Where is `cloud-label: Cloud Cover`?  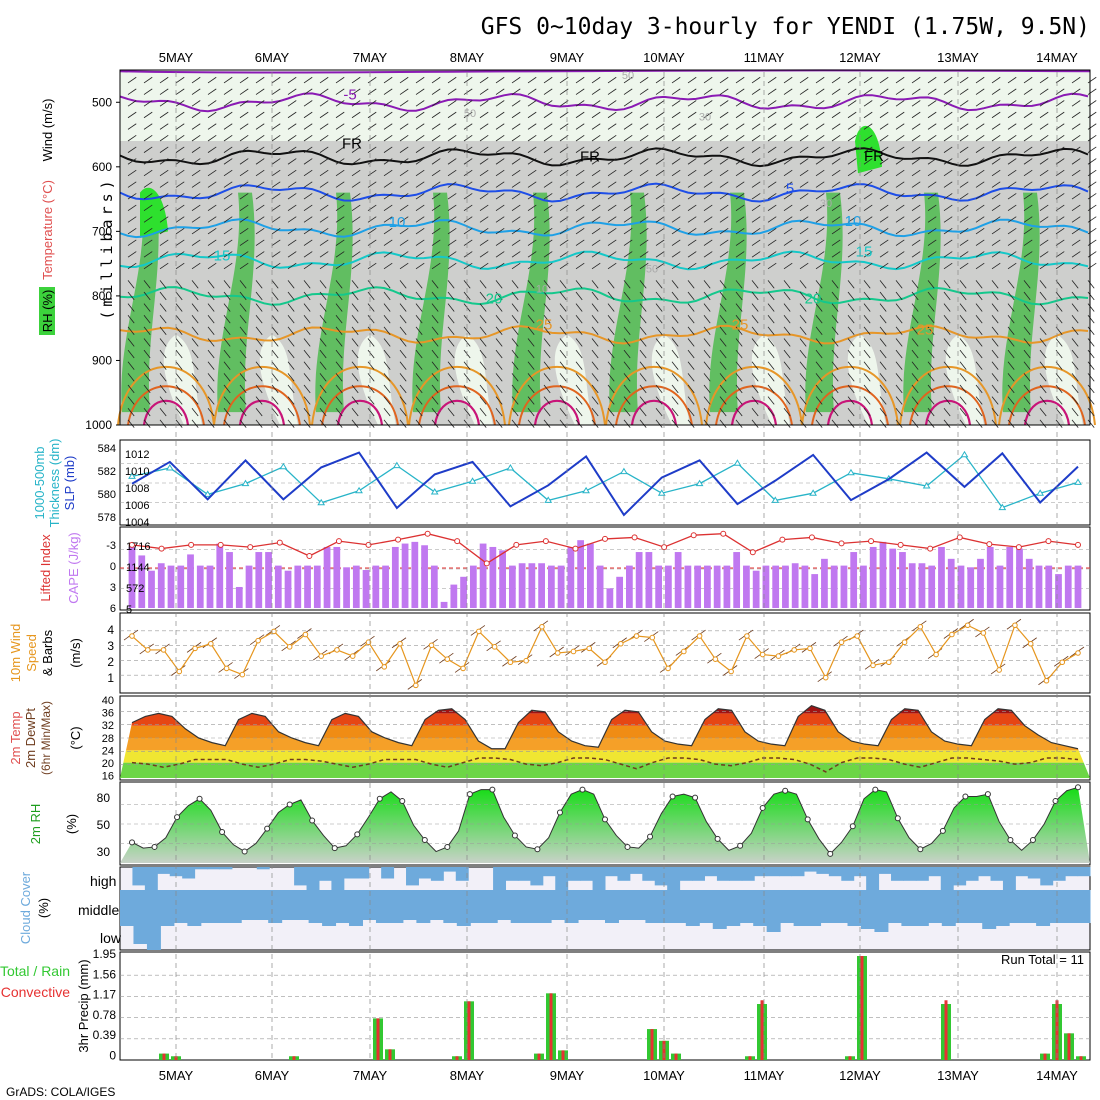
cloud-label: Cloud Cover is located at coordinates (25, 907).